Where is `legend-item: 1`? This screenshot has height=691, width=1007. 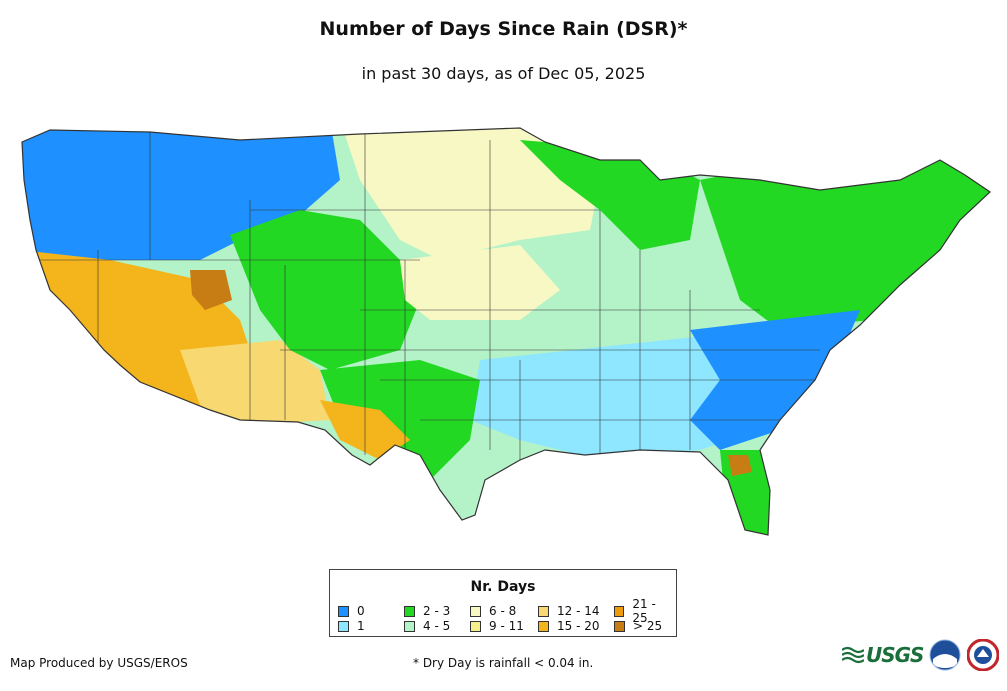
legend-item: 1 is located at coordinates (351, 626).